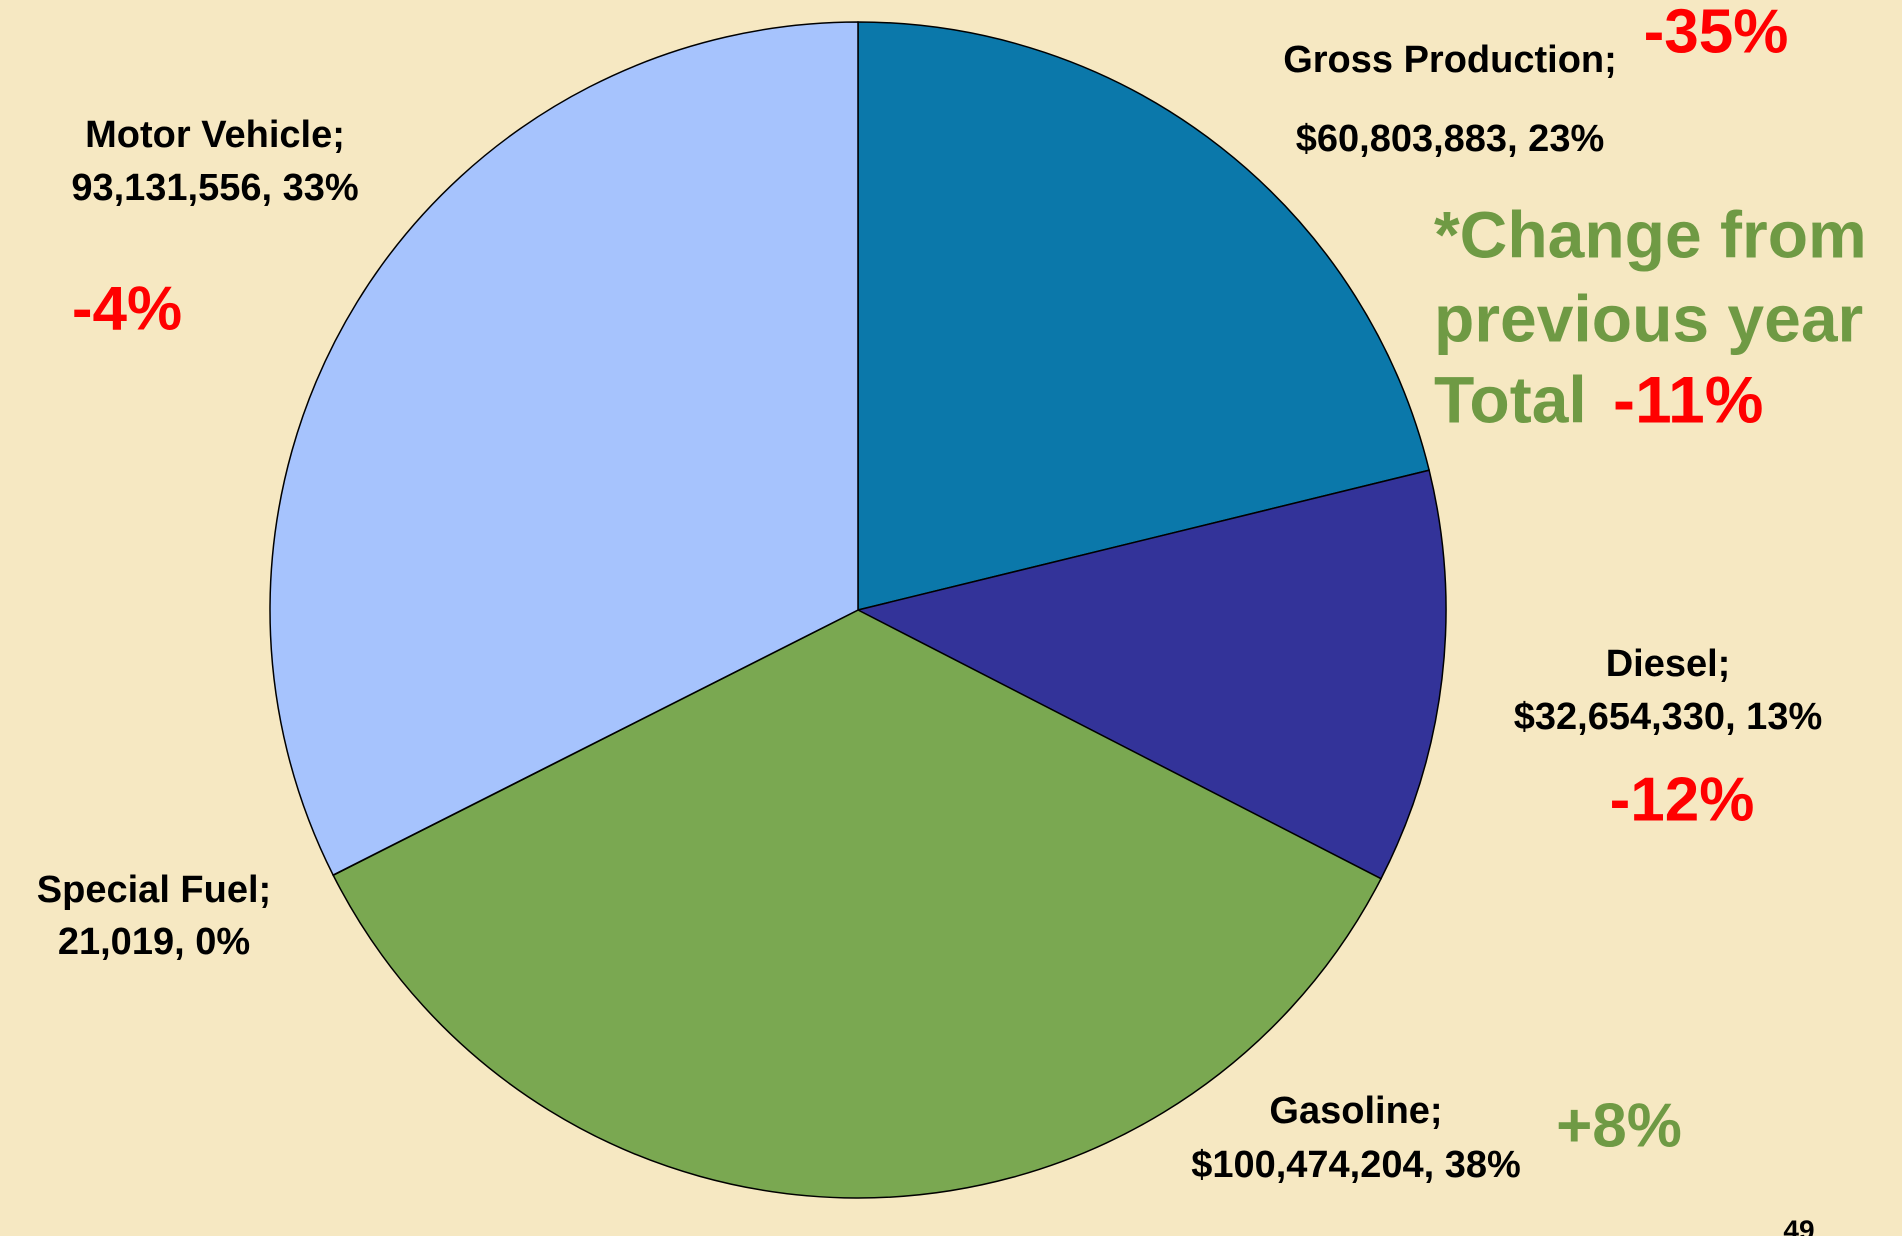 The width and height of the screenshot is (1902, 1236). What do you see at coordinates (214, 188) in the screenshot?
I see `slice-value-label: 93,131,556, 33%` at bounding box center [214, 188].